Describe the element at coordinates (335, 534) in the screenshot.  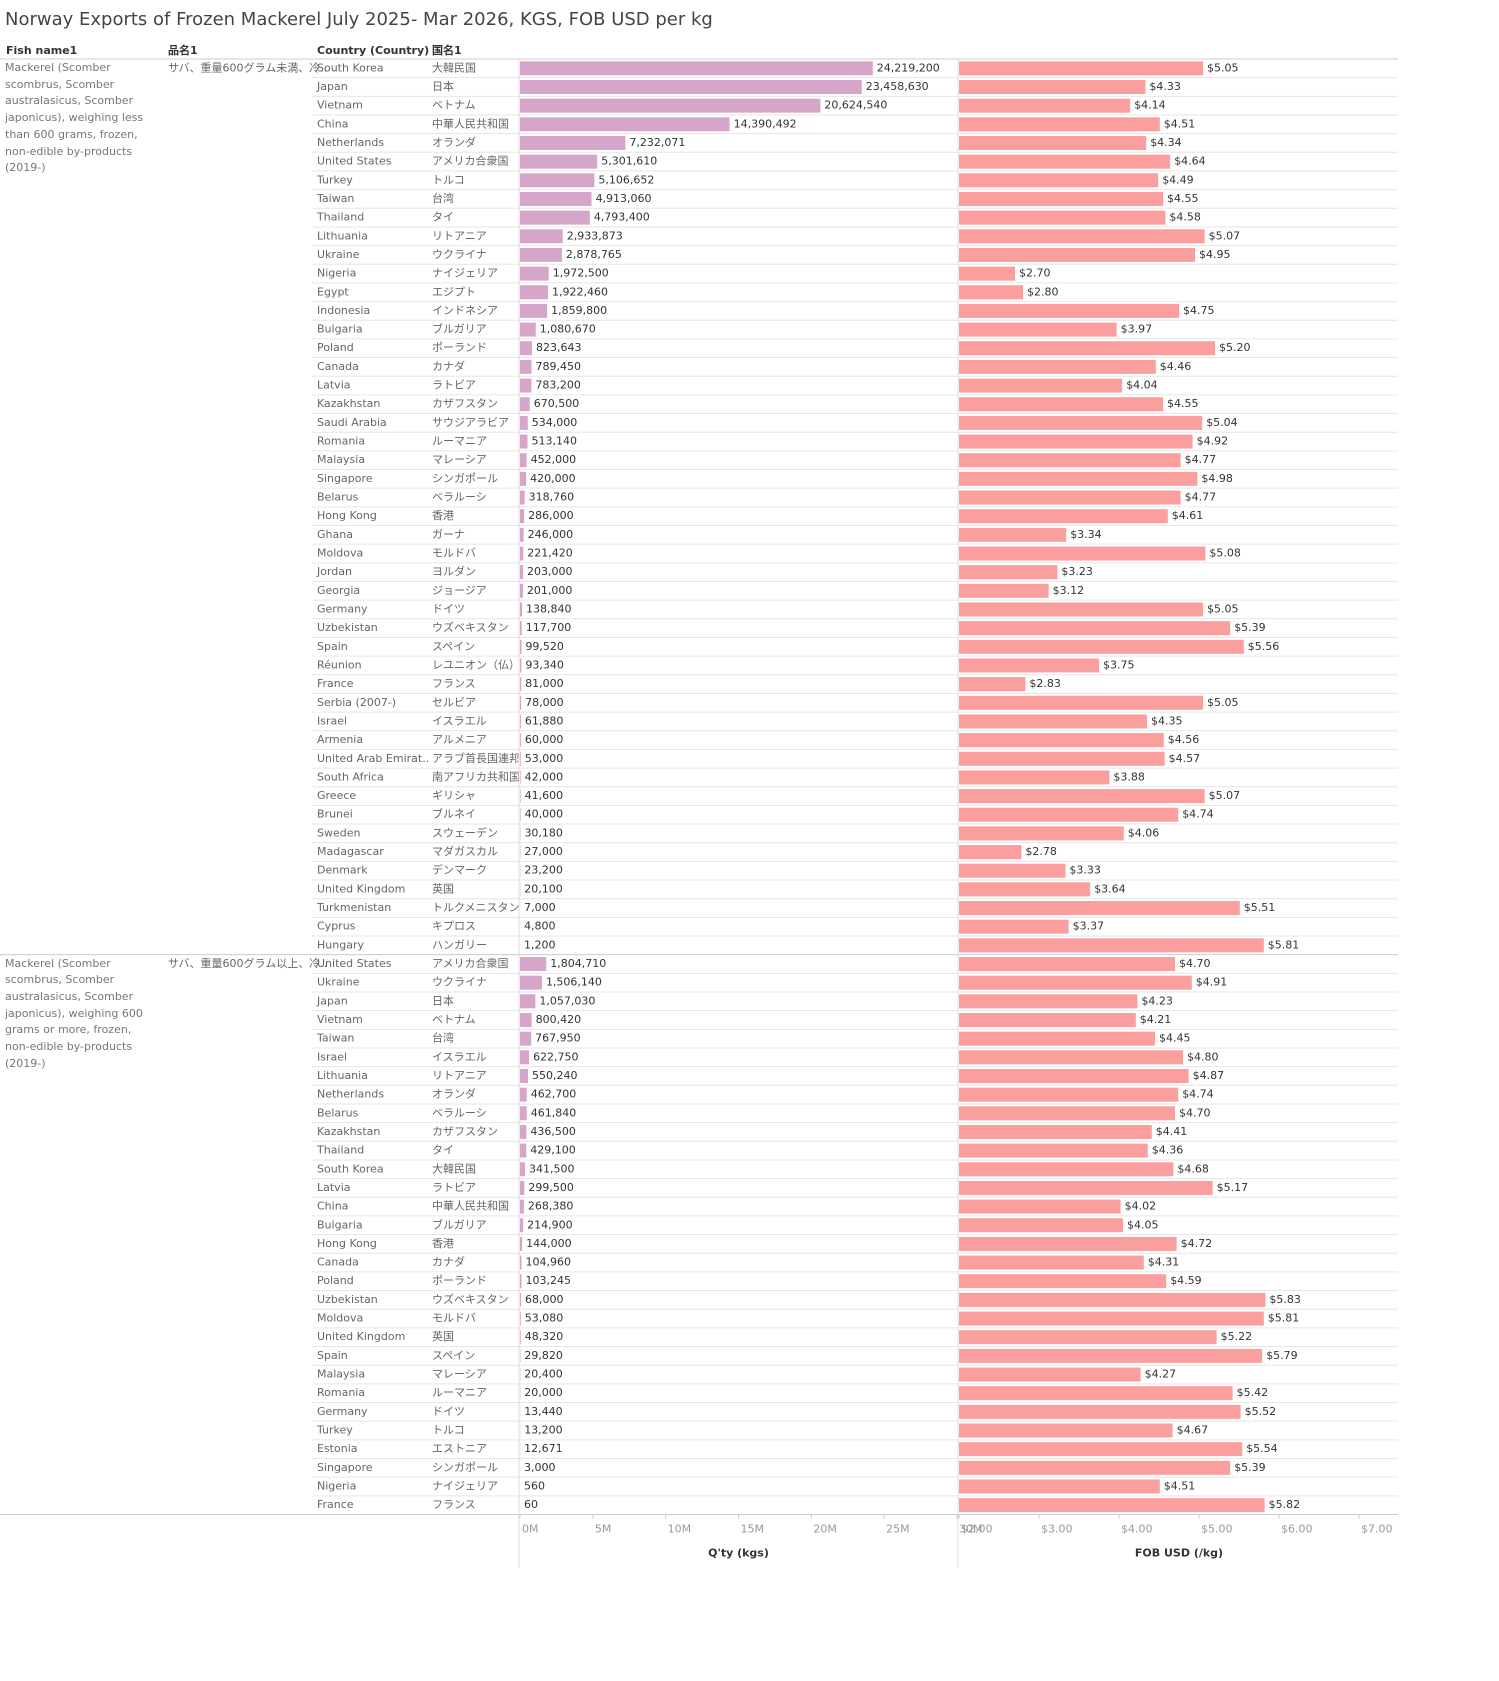
I see `country: Ghana` at that location.